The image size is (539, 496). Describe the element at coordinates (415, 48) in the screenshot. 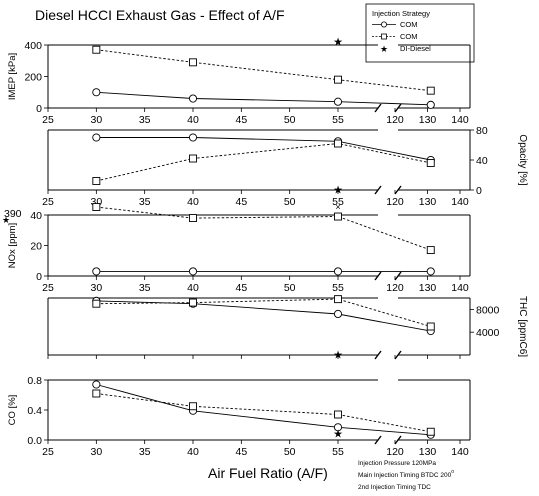

I see `legend-label-2: DI-Diesel` at that location.